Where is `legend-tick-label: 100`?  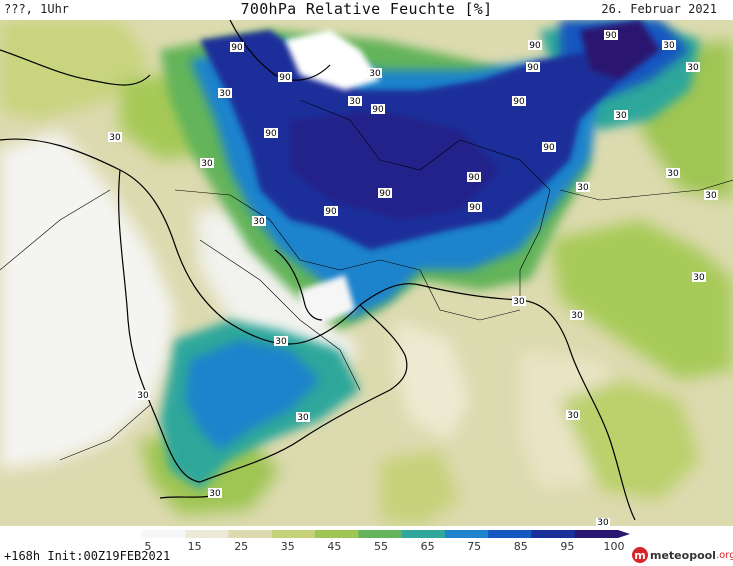
legend-tick-label: 100 is located at coordinates (614, 546).